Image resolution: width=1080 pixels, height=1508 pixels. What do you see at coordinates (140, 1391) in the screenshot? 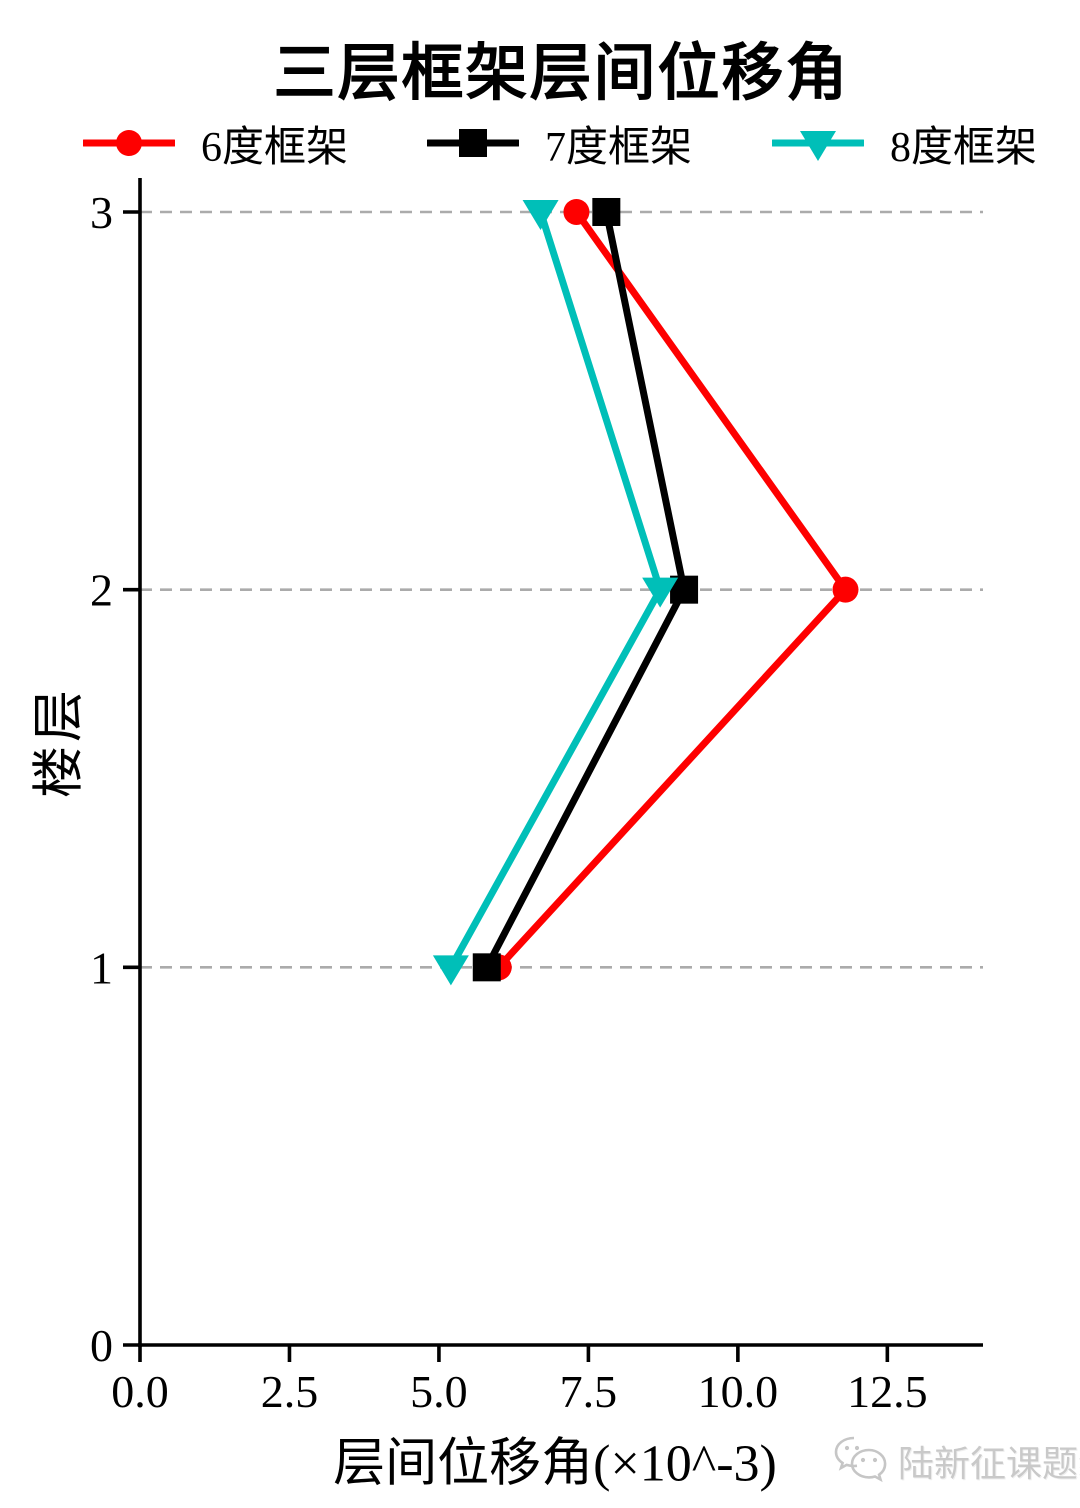
I see `x-tick-label: 0.0` at bounding box center [140, 1391].